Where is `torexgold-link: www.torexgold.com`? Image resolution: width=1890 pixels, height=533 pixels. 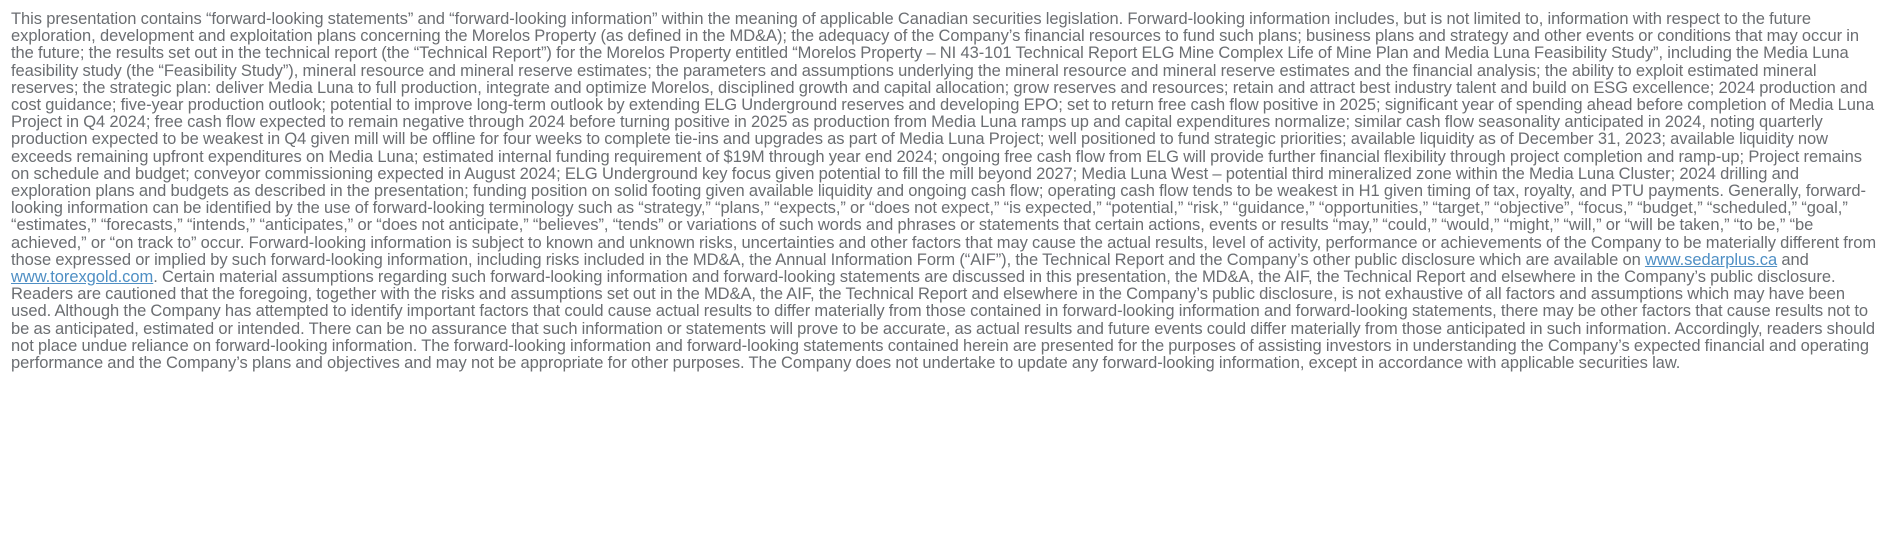 torexgold-link: www.torexgold.com is located at coordinates (82, 277).